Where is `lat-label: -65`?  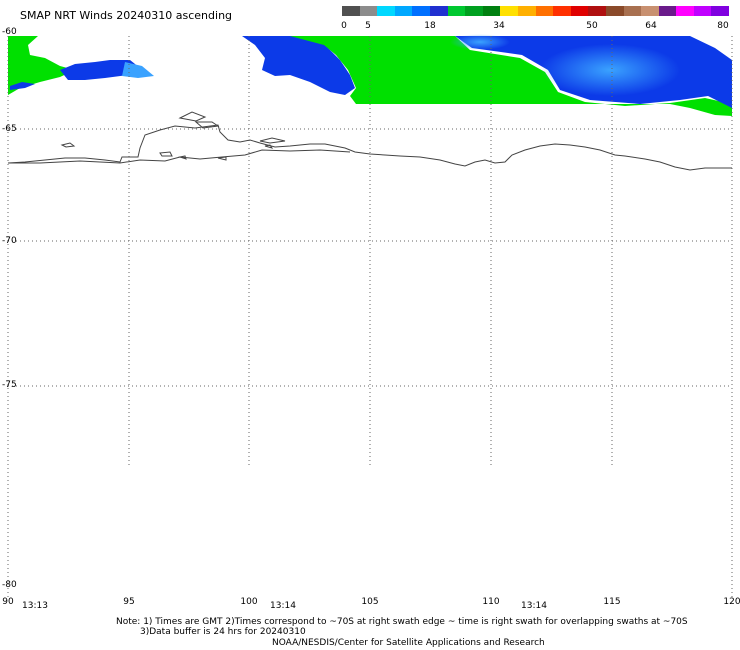
lat-label: -65 is located at coordinates (9, 129).